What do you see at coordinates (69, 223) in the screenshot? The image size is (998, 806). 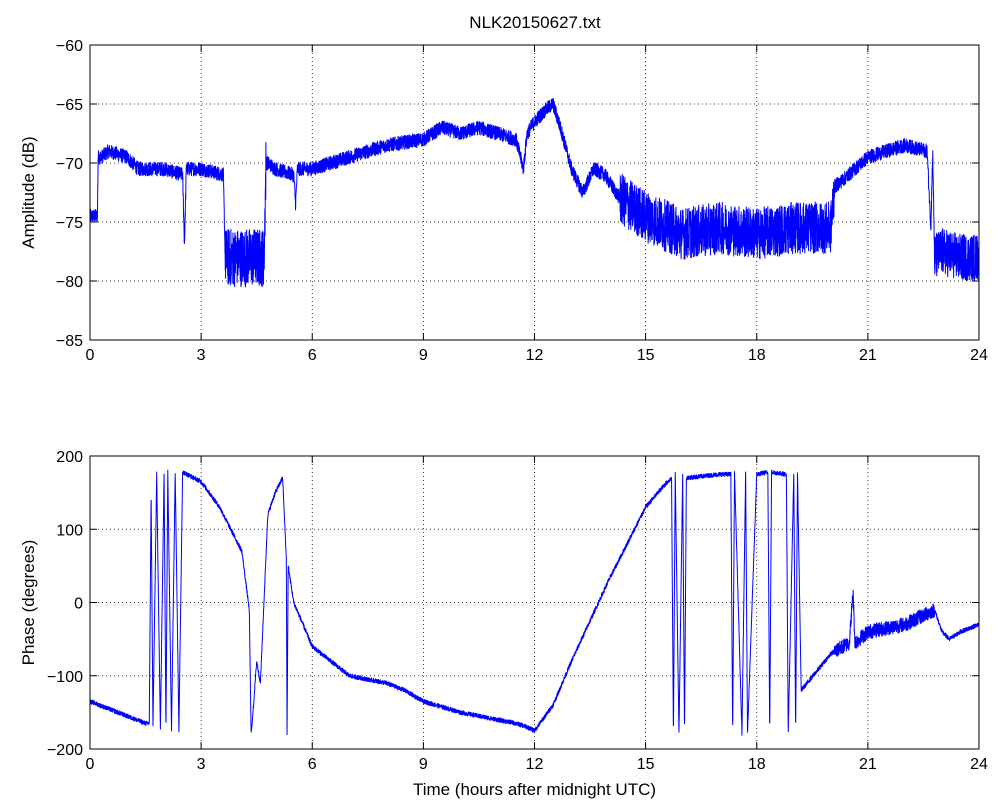 I see `y-tick-label: −75` at bounding box center [69, 223].